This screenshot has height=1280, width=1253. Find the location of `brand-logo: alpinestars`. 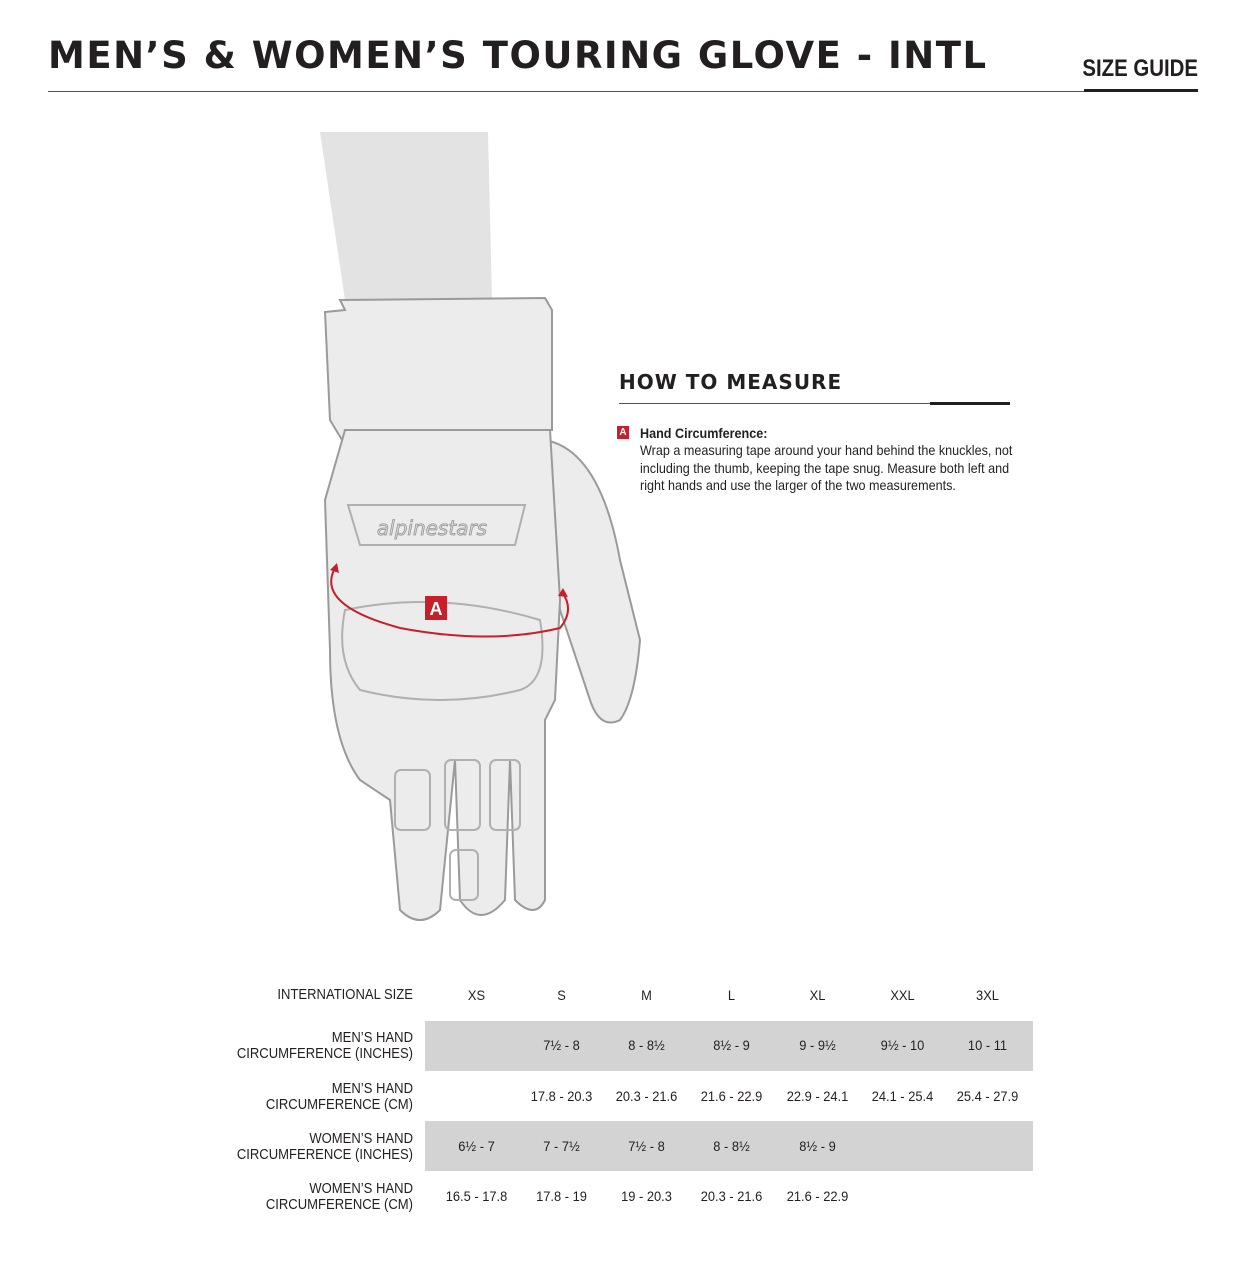

brand-logo: alpinestars is located at coordinates (432, 528).